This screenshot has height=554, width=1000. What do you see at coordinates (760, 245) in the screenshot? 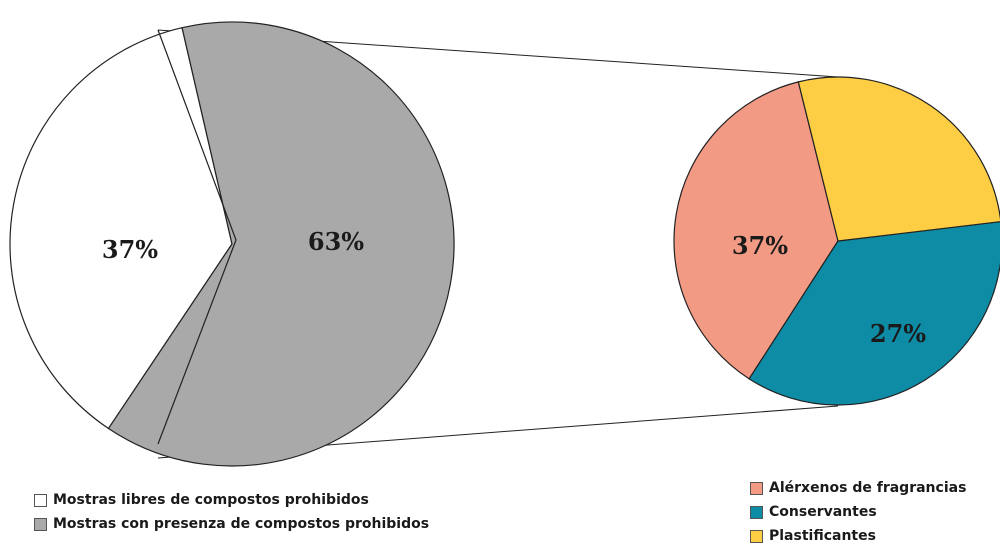
I see `pie1-slice-label-0: 37%` at bounding box center [760, 245].